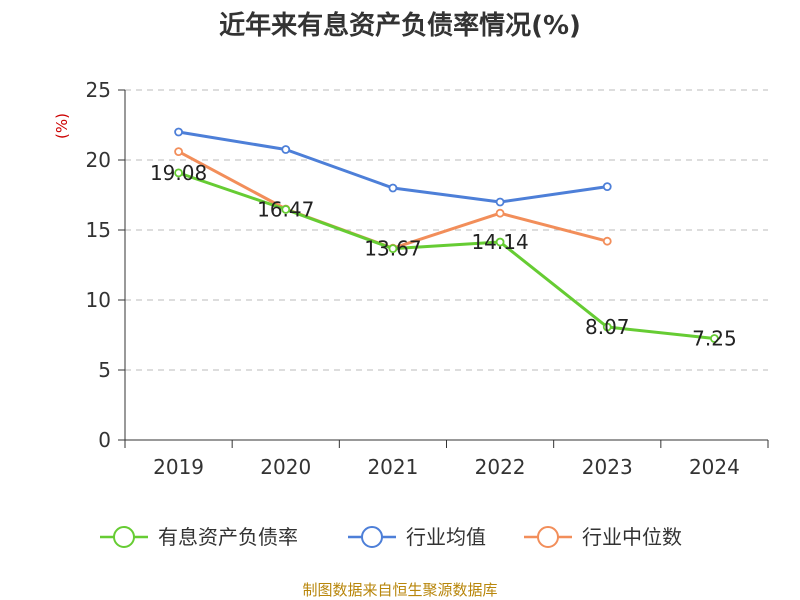  I want to click on y-tick-label: 0, so click(104, 440).